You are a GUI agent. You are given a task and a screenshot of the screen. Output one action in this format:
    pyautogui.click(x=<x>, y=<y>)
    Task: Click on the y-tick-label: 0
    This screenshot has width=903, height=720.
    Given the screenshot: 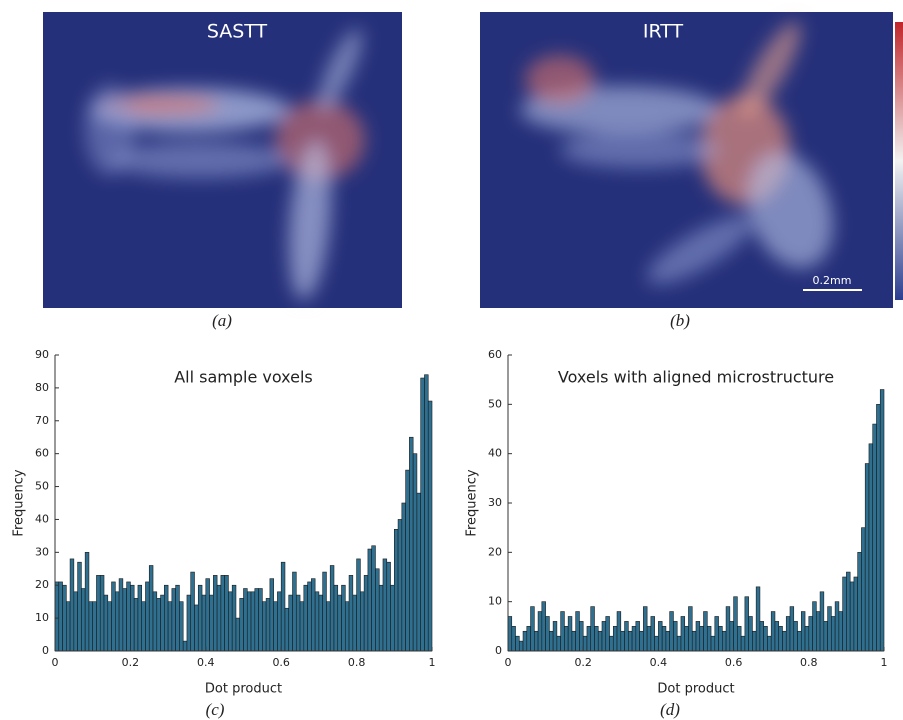 What is the action you would take?
    pyautogui.click(x=498, y=650)
    